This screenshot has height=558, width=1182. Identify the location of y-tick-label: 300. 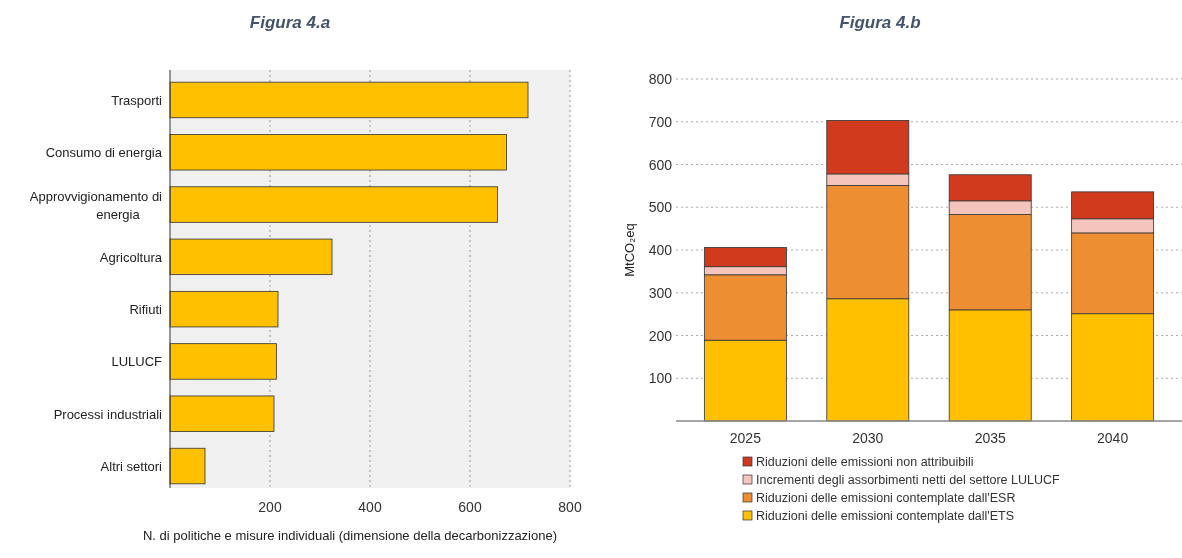
(660, 292).